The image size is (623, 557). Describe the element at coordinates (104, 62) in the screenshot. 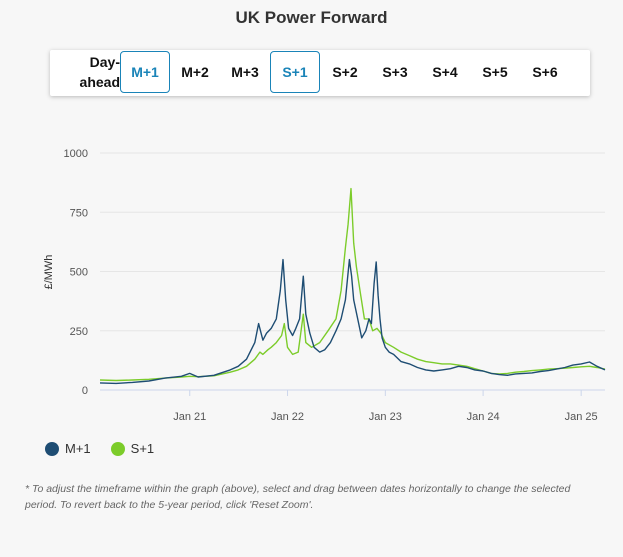

I see `tab-day-ahead-line1: Day-` at that location.